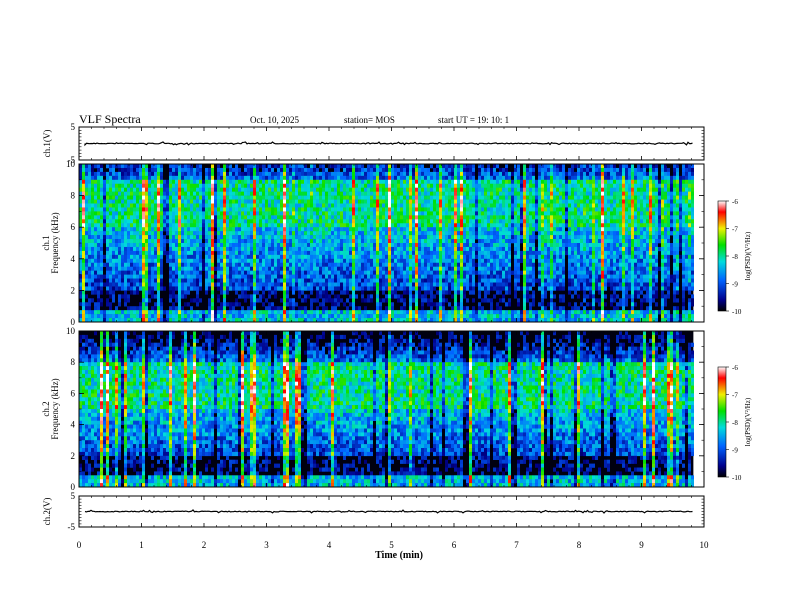  What do you see at coordinates (110, 119) in the screenshot?
I see `figure-title: VLF Spectra` at bounding box center [110, 119].